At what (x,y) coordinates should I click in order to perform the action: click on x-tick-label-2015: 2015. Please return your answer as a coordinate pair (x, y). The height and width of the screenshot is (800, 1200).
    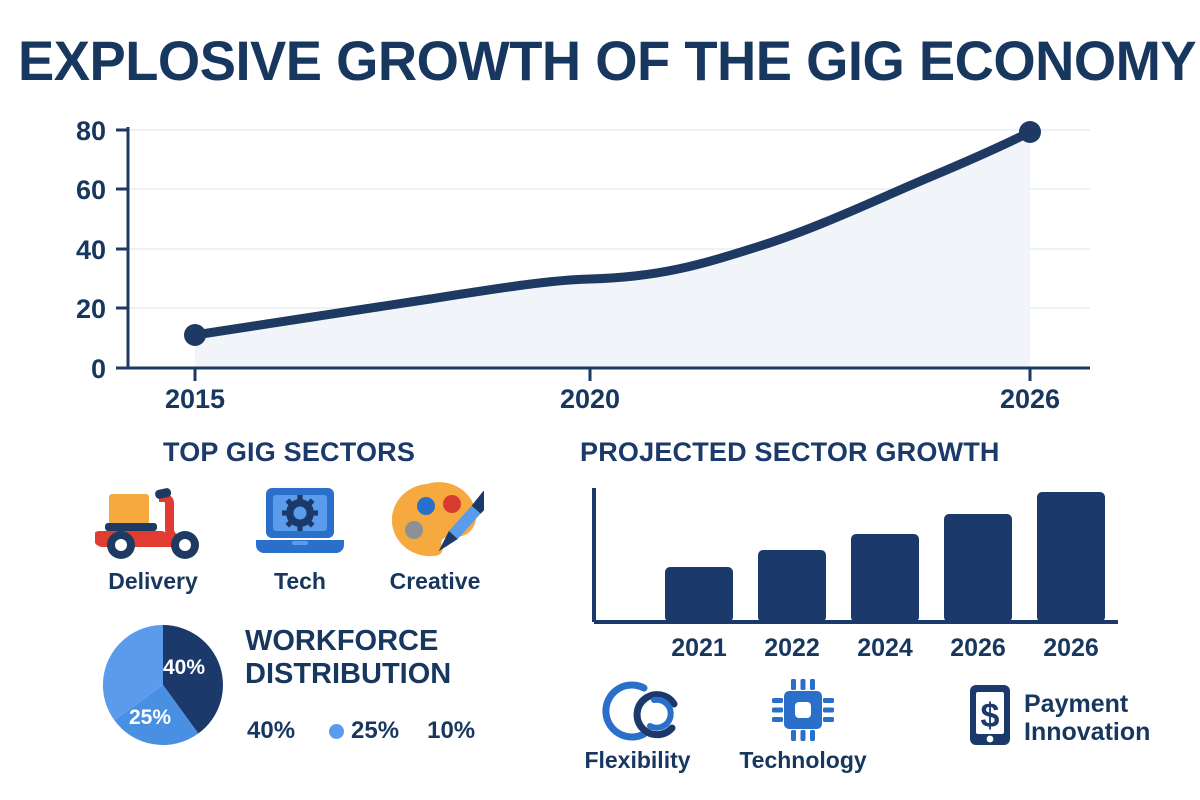
    Looking at the image, I should click on (195, 399).